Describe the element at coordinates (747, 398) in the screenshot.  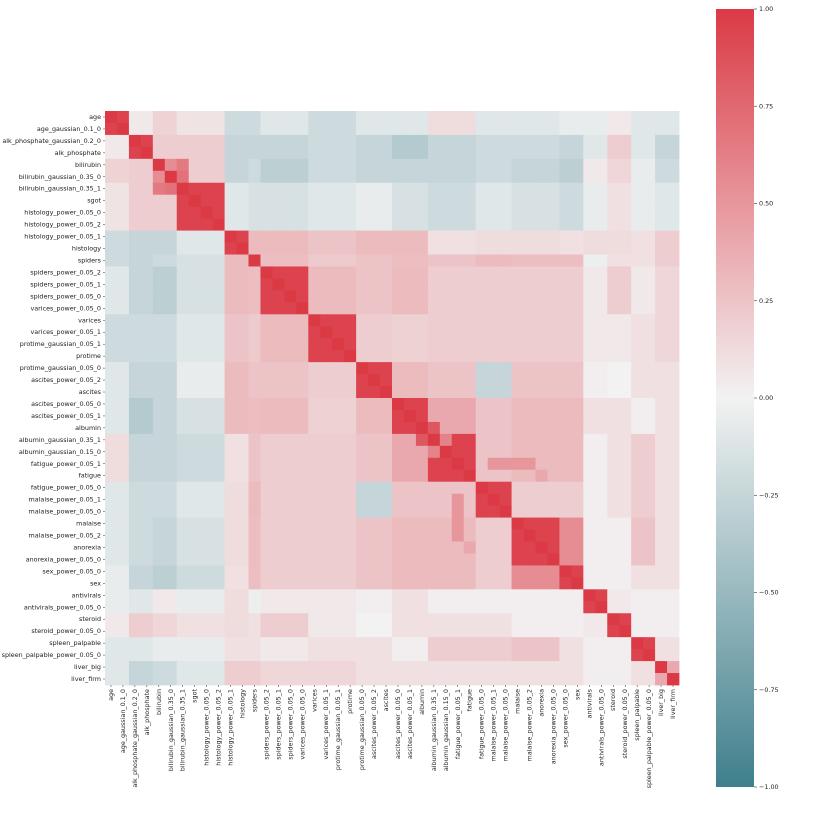
I see `colorbar: 1.000.750.500.250.00−0.25−0.50−0.75−1.00` at that location.